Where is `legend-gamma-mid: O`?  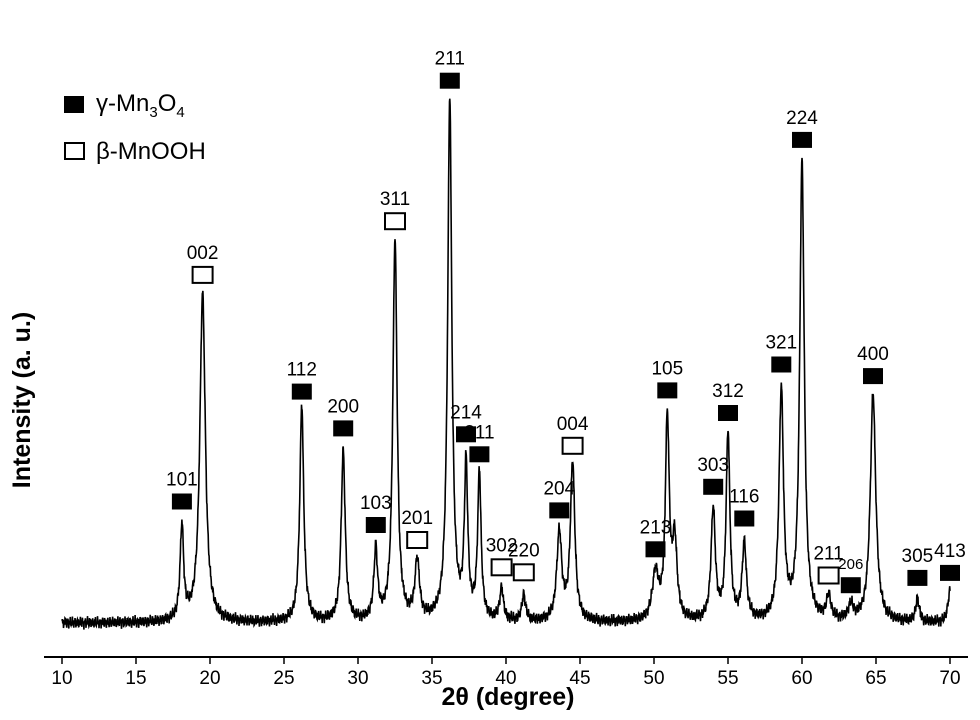 legend-gamma-mid: O is located at coordinates (167, 103).